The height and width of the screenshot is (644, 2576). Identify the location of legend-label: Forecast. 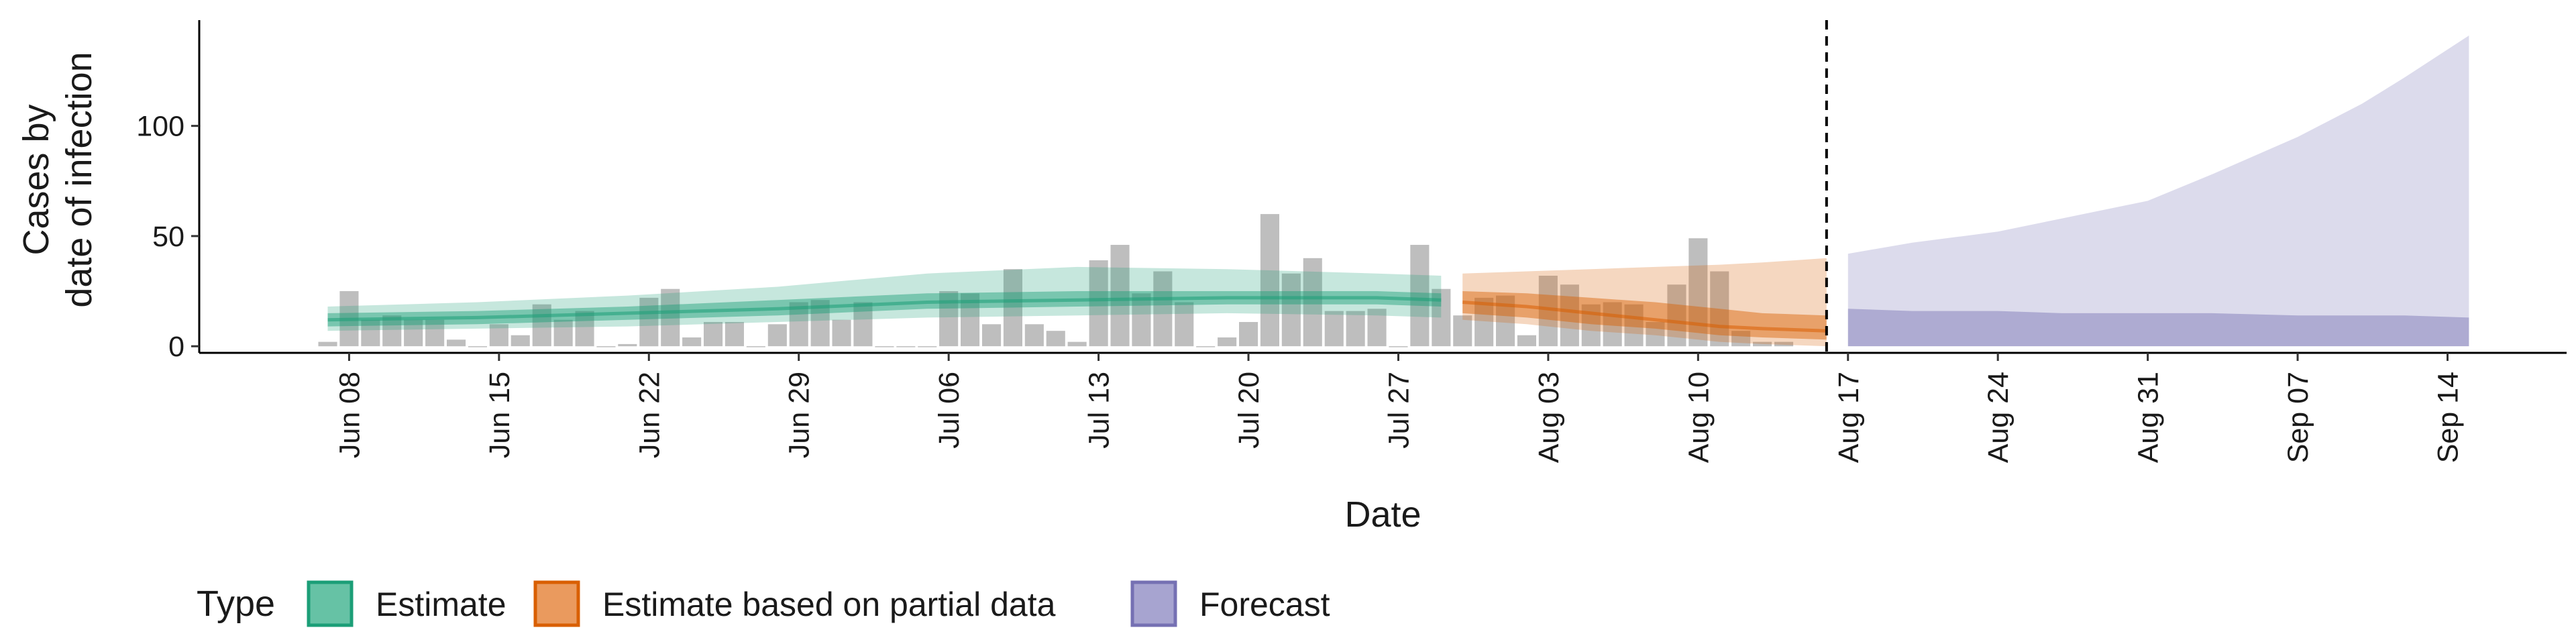
(1264, 604).